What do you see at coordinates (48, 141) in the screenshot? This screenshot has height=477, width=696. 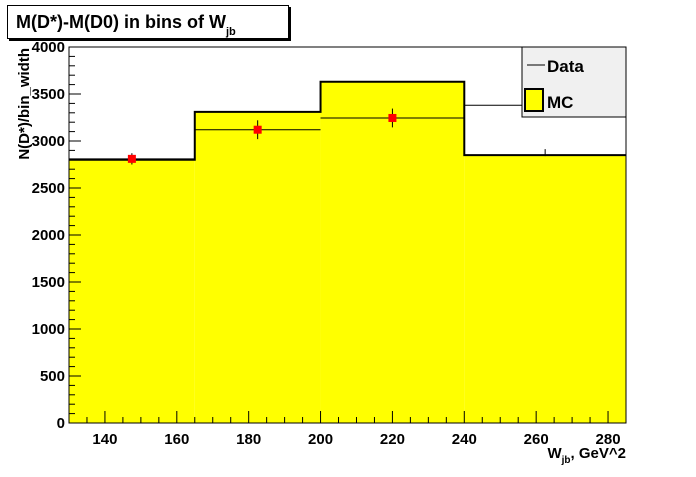 I see `y-tick-label: 3000` at bounding box center [48, 141].